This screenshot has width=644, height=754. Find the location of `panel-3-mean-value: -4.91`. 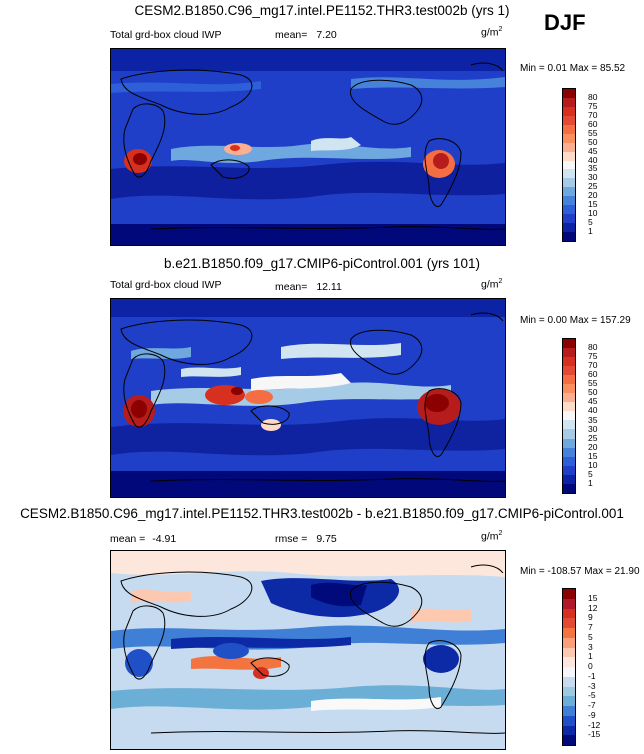

panel-3-mean-value: -4.91 is located at coordinates (164, 539).